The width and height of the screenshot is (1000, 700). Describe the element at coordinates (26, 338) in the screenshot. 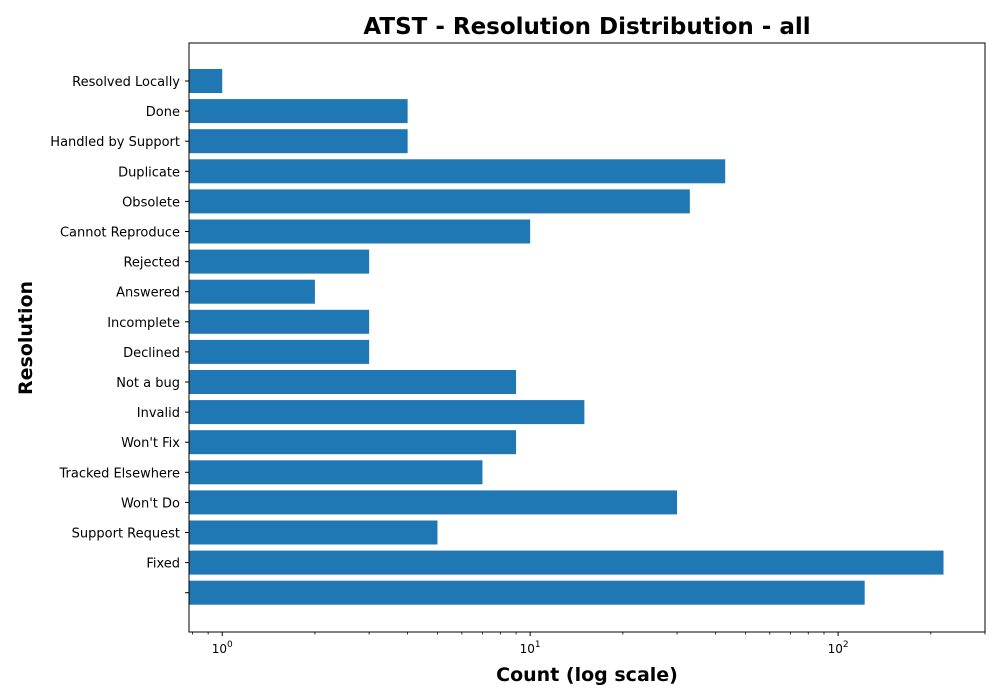

I see `y-axis-label: Resolution` at that location.